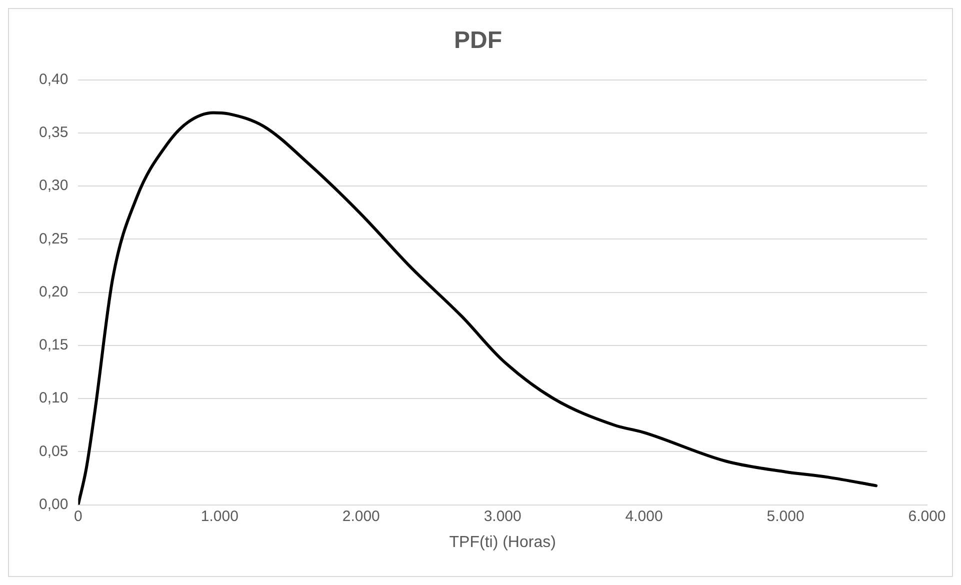 This screenshot has width=961, height=585. Describe the element at coordinates (478, 40) in the screenshot. I see `chart-title: PDF` at that location.